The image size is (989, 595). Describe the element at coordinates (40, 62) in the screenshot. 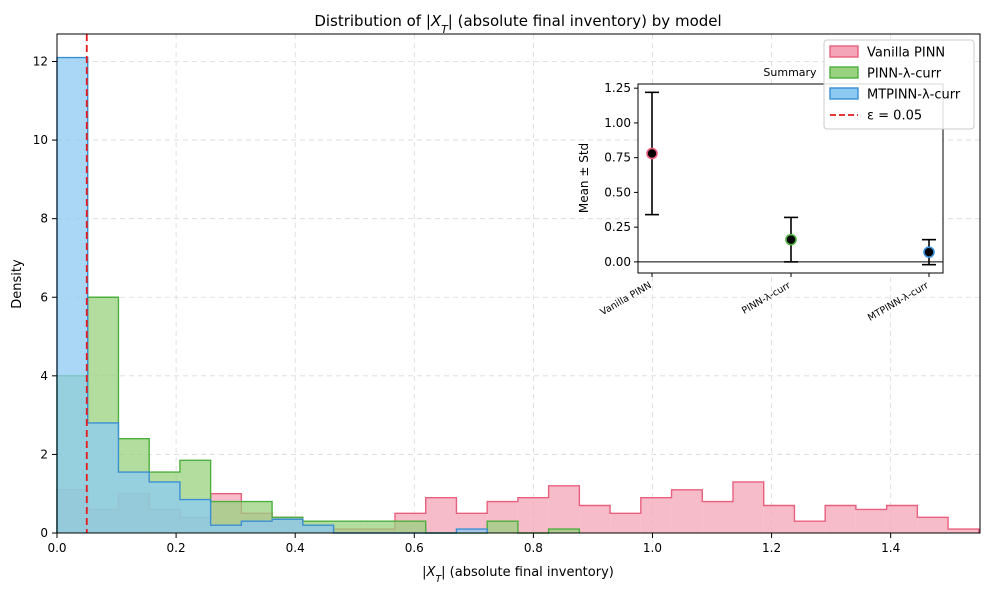

I see `y-tick-label: 12` at that location.